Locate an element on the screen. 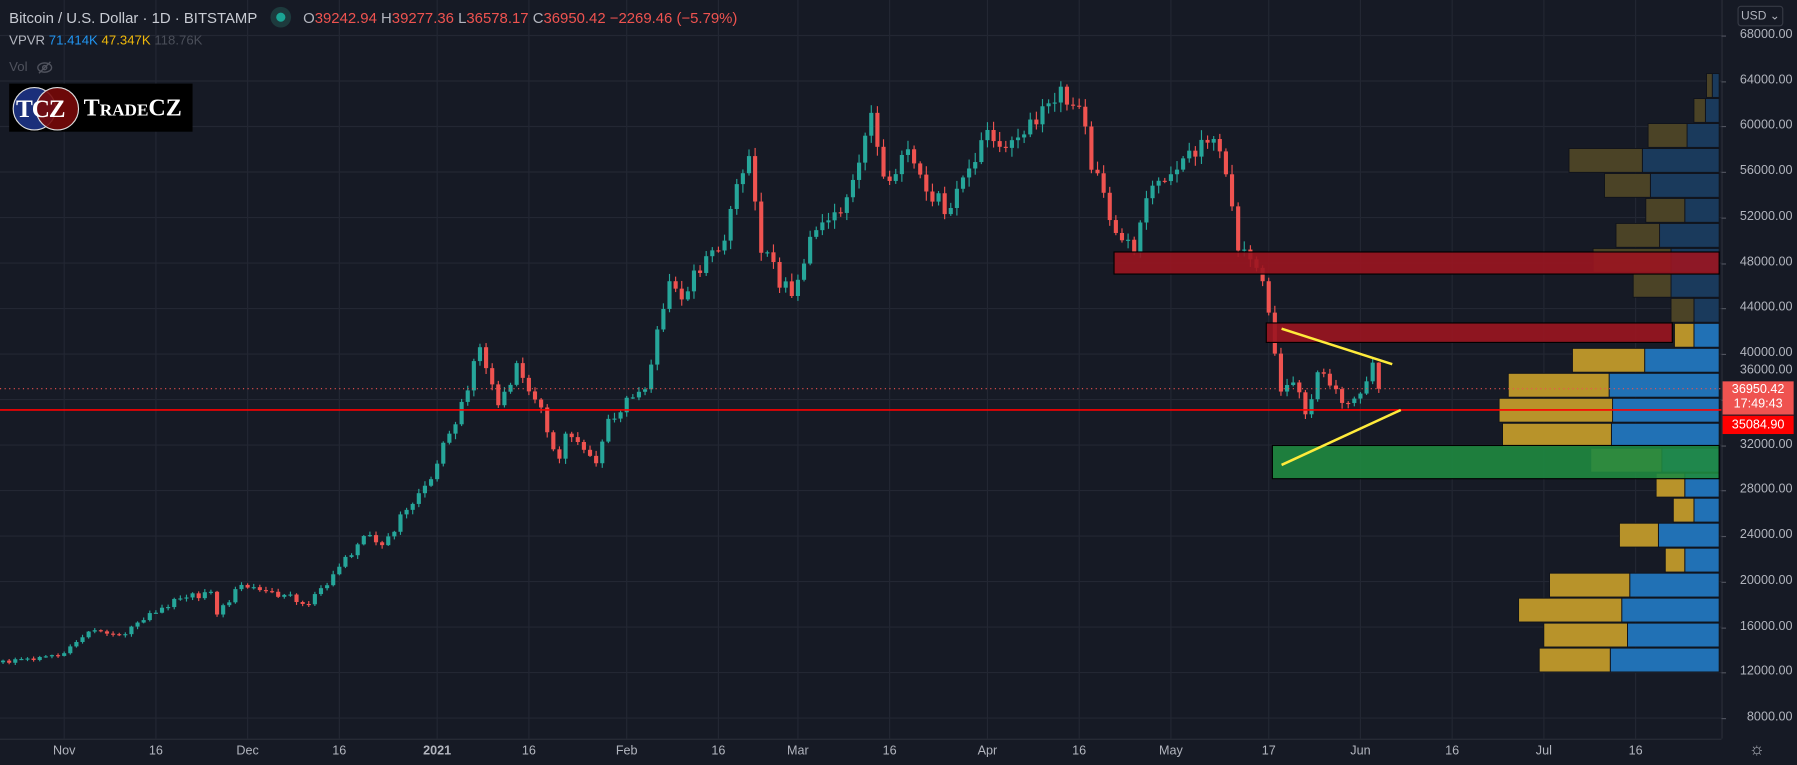 The width and height of the screenshot is (1797, 765). chart-settings-icon: ☼ is located at coordinates (1756, 749).